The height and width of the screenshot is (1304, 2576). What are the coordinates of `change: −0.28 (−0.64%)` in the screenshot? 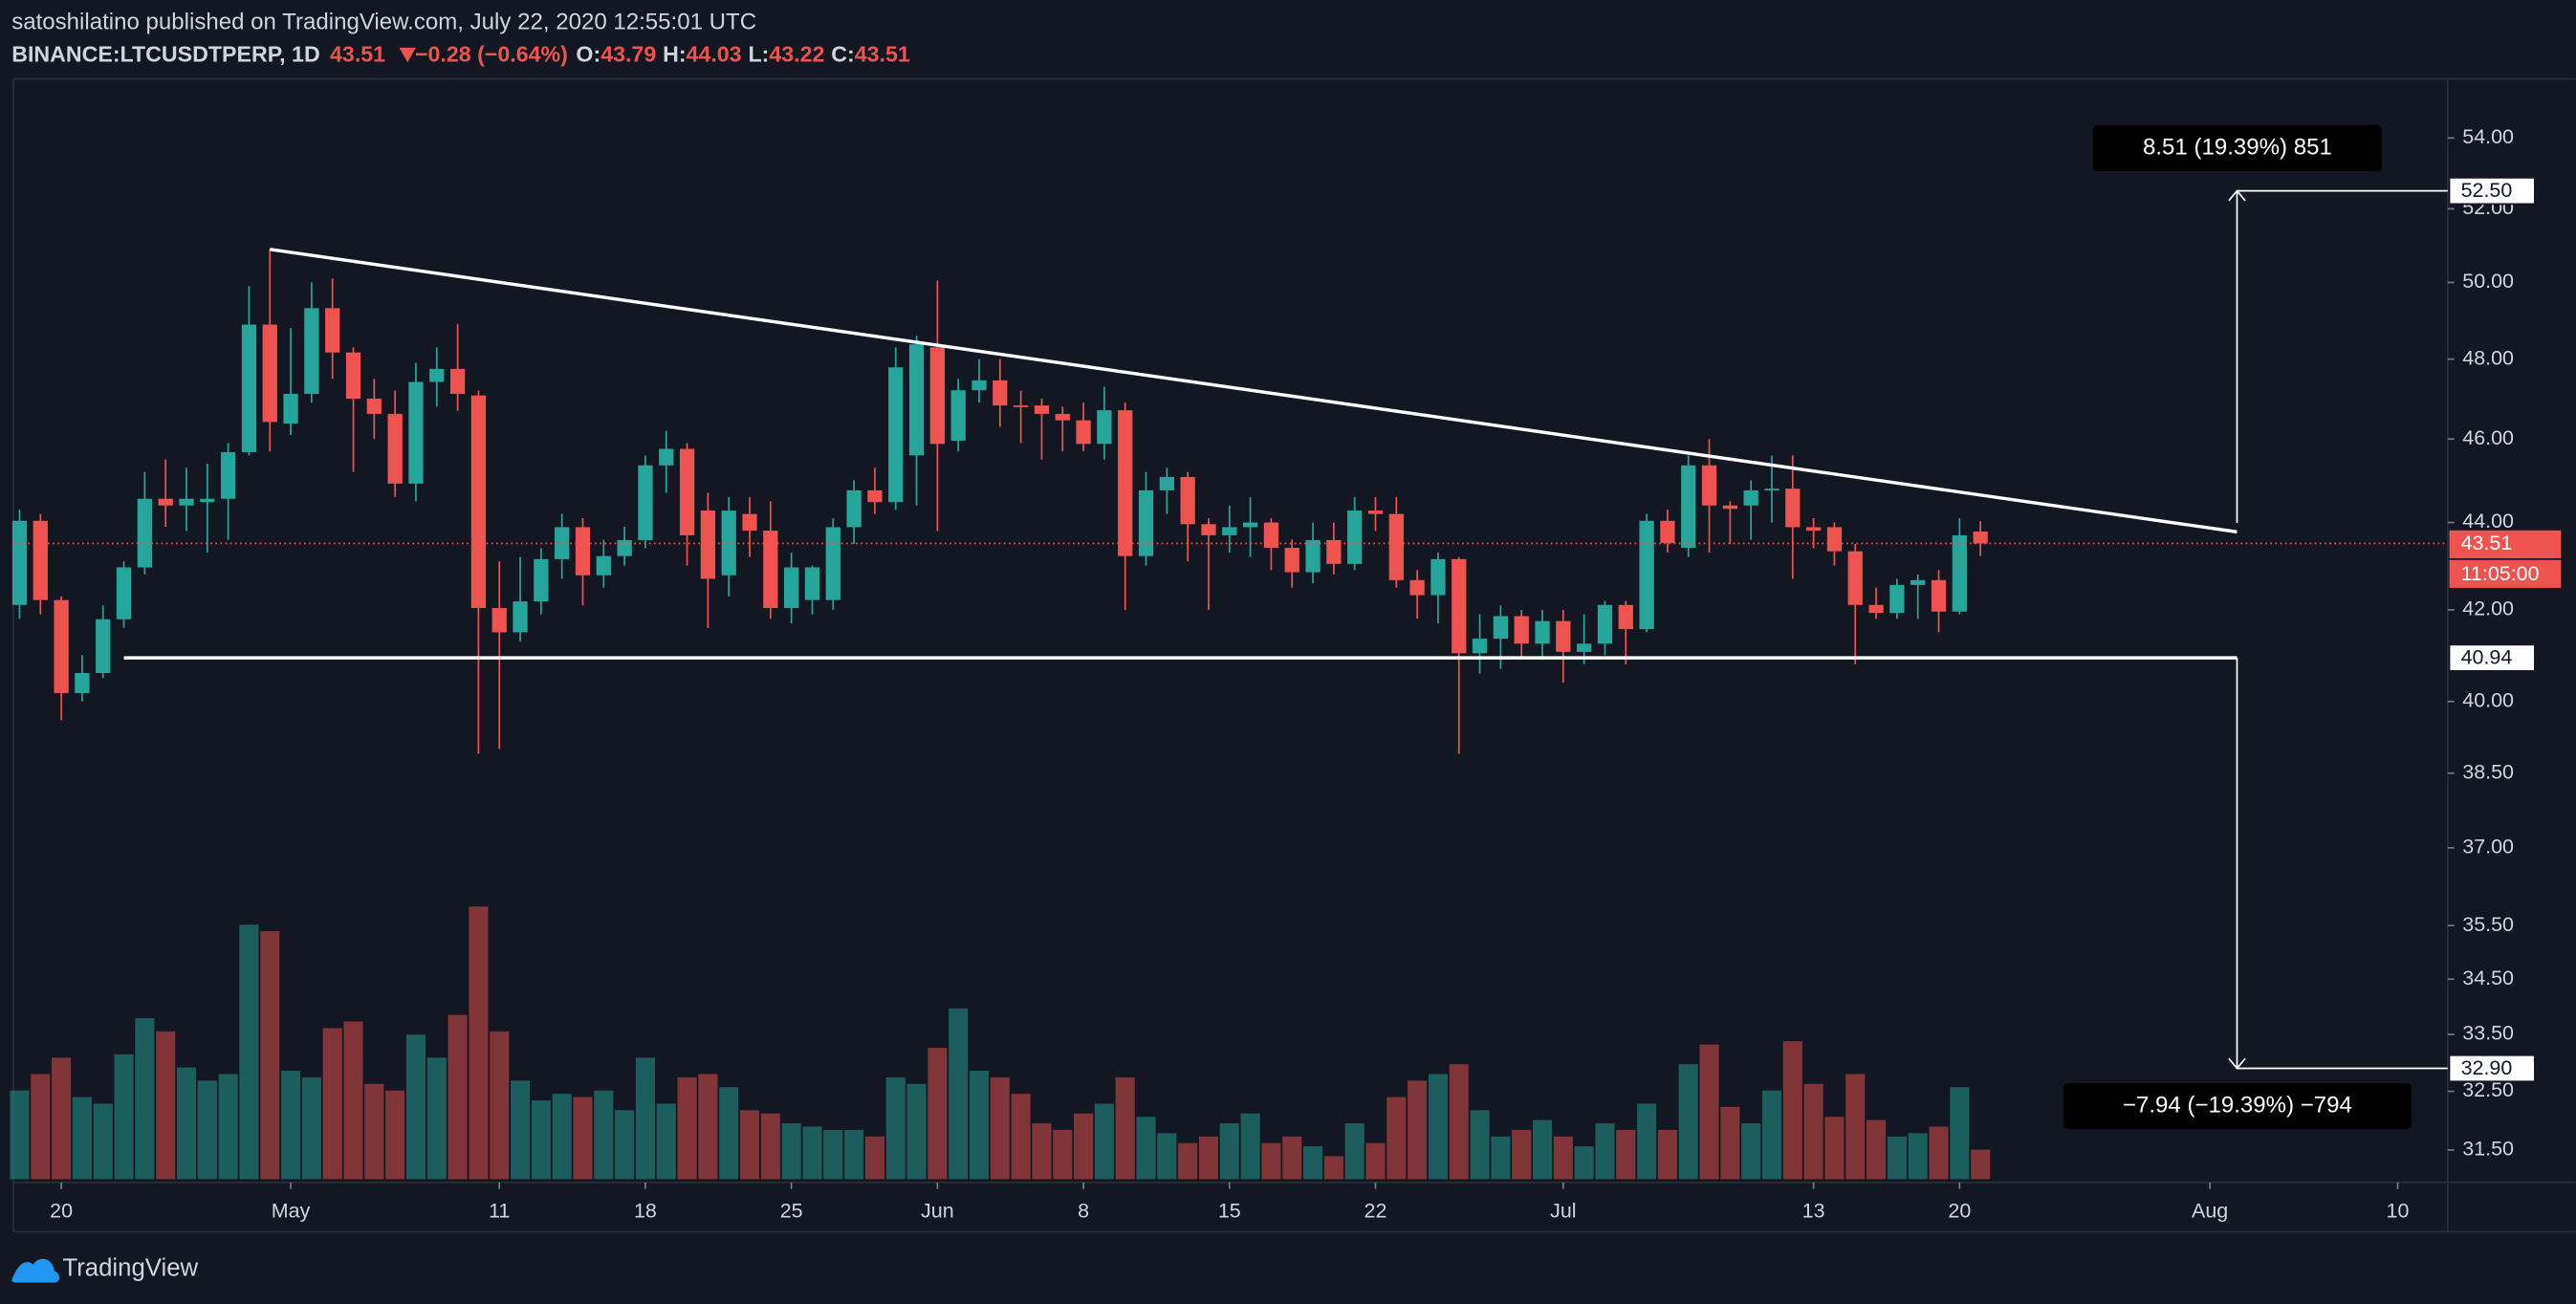 It's located at (491, 54).